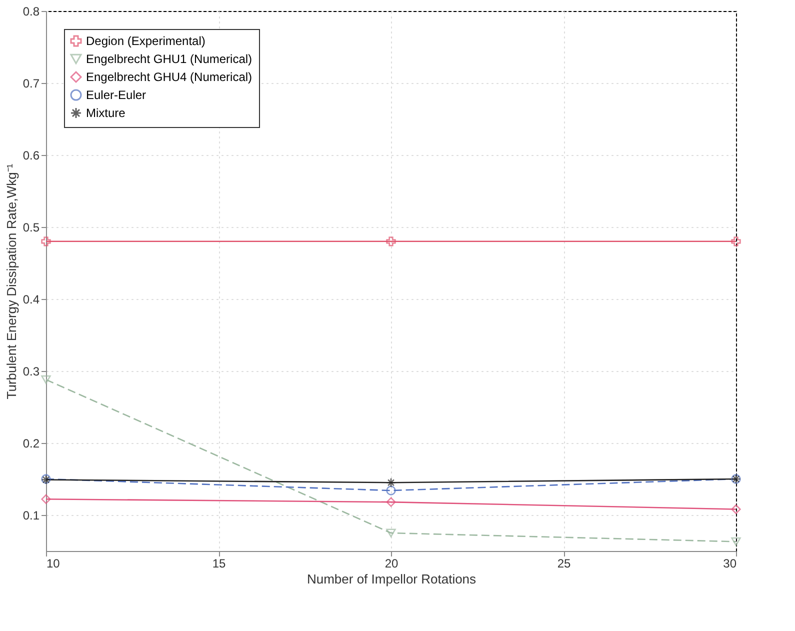 The image size is (795, 631). Describe the element at coordinates (31, 227) in the screenshot. I see `y-tick-label: 0.5` at that location.